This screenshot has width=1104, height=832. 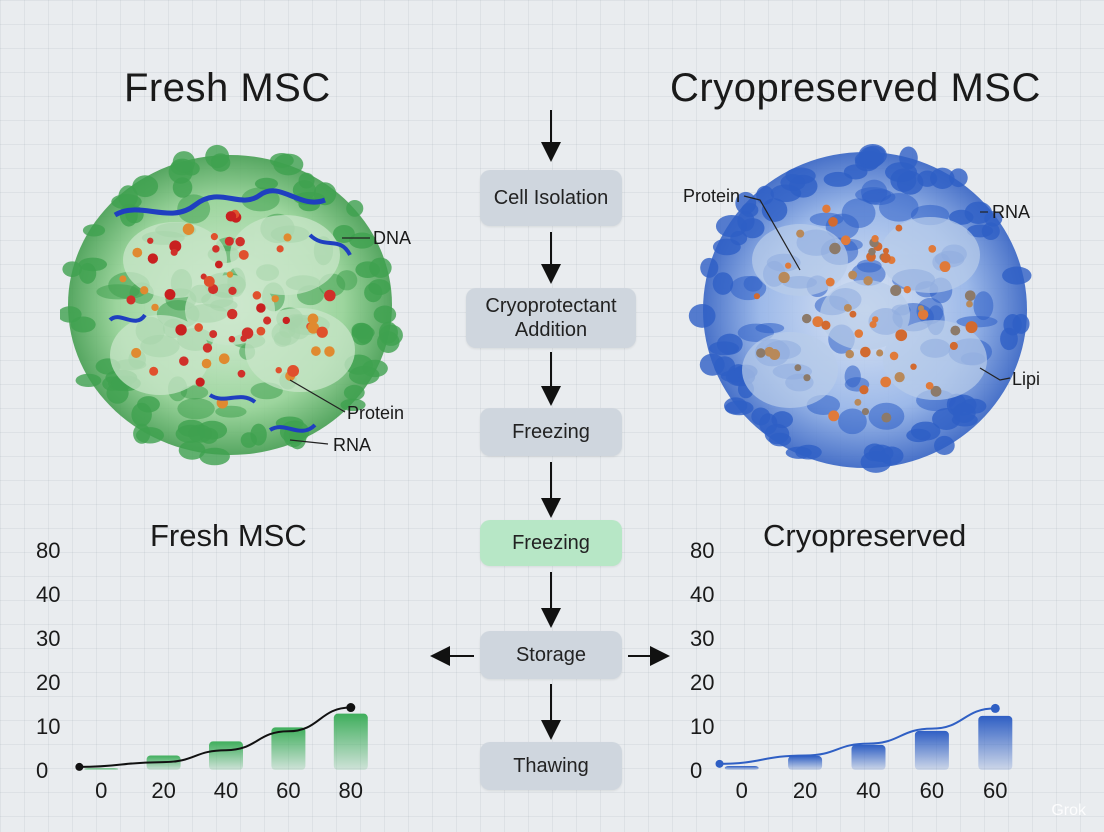 I want to click on fresh-chart-title: Fresh MSC, so click(x=228, y=535).